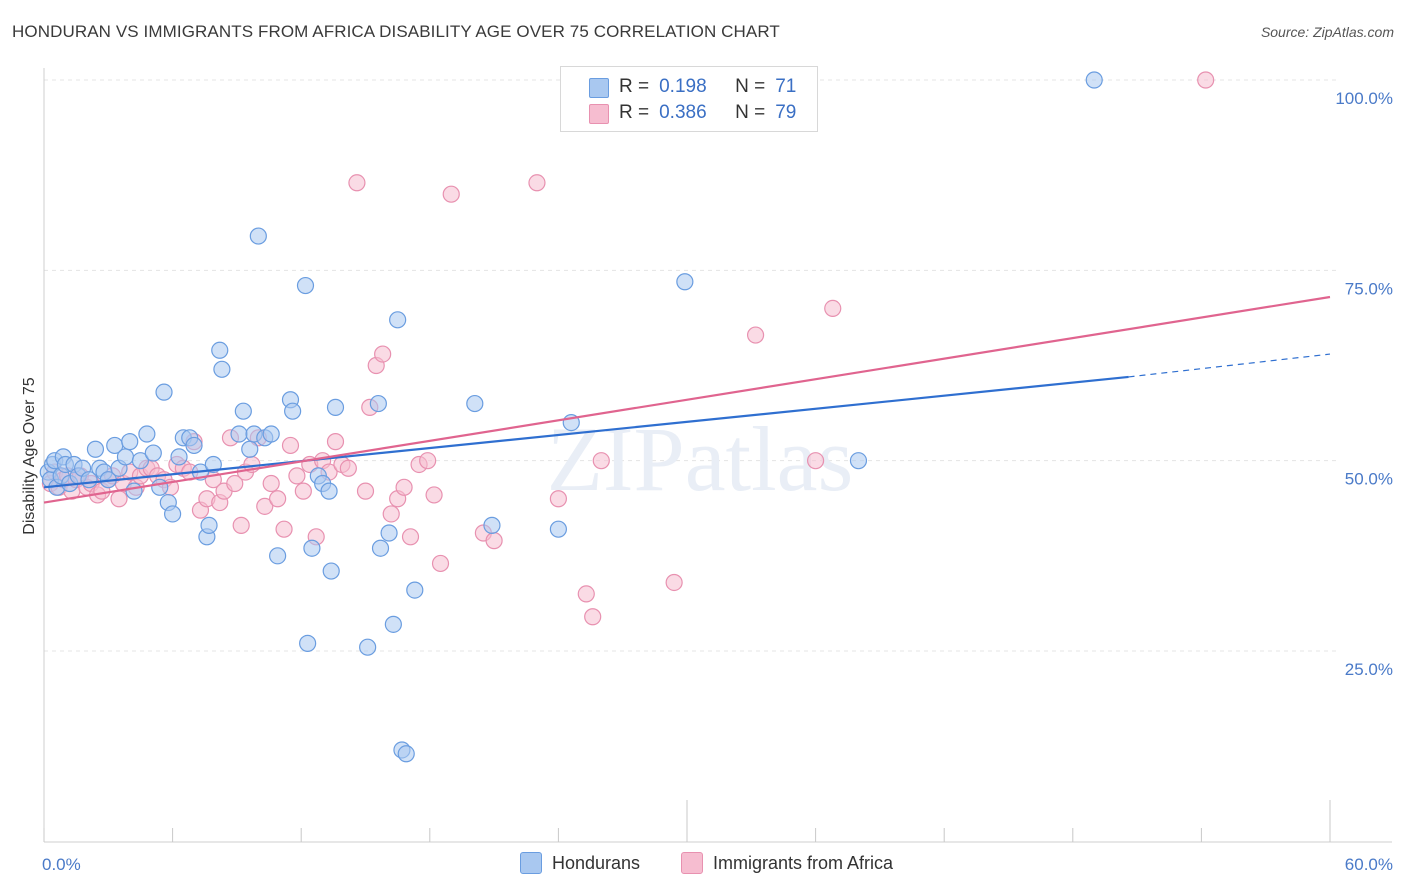 This screenshot has width=1406, height=892. I want to click on bottom-legend-africa: Immigrants from Africa, so click(787, 863).